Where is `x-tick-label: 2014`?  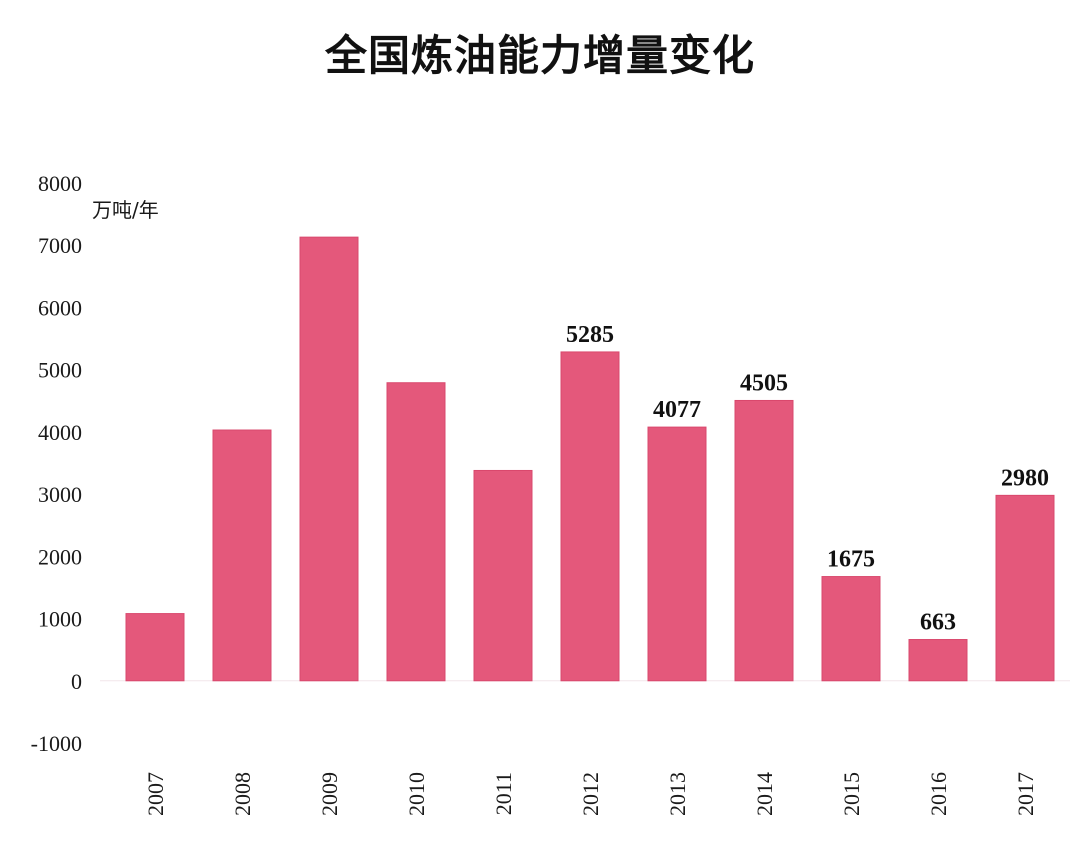
x-tick-label: 2014 is located at coordinates (764, 794).